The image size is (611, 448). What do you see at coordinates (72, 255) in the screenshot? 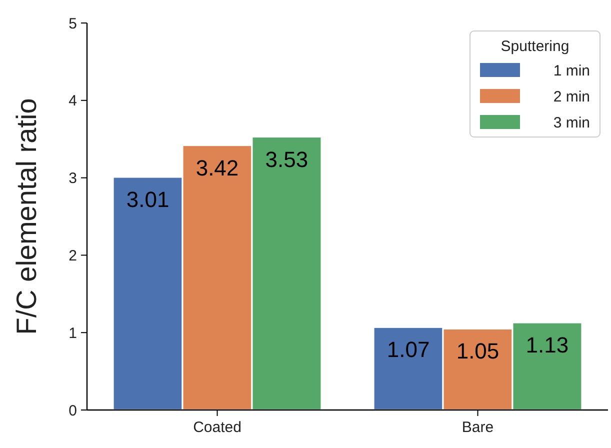
I see `y-tick-label: 2` at bounding box center [72, 255].